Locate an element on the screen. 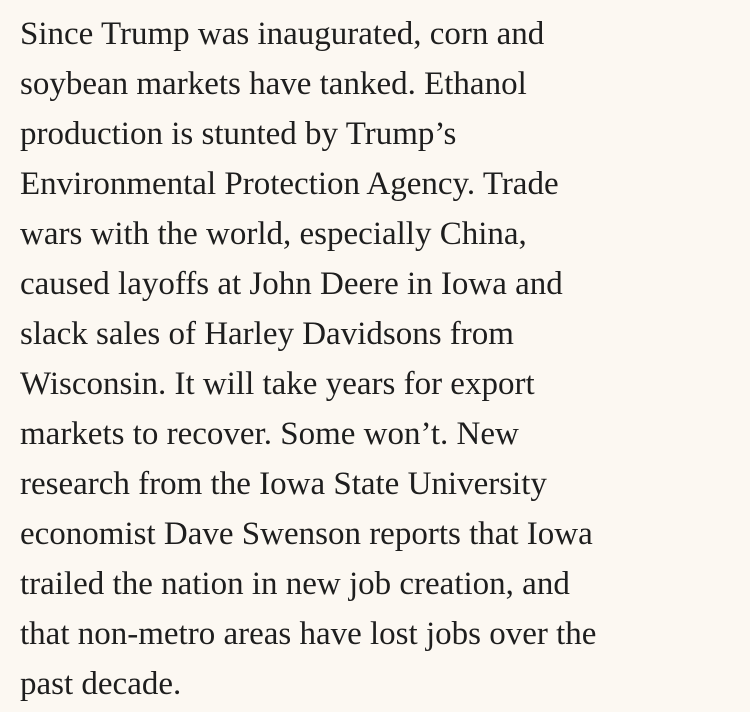 Image resolution: width=750 pixels, height=712 pixels. text-line: Since Trump was inaugurated, corn and is located at coordinates (282, 34).